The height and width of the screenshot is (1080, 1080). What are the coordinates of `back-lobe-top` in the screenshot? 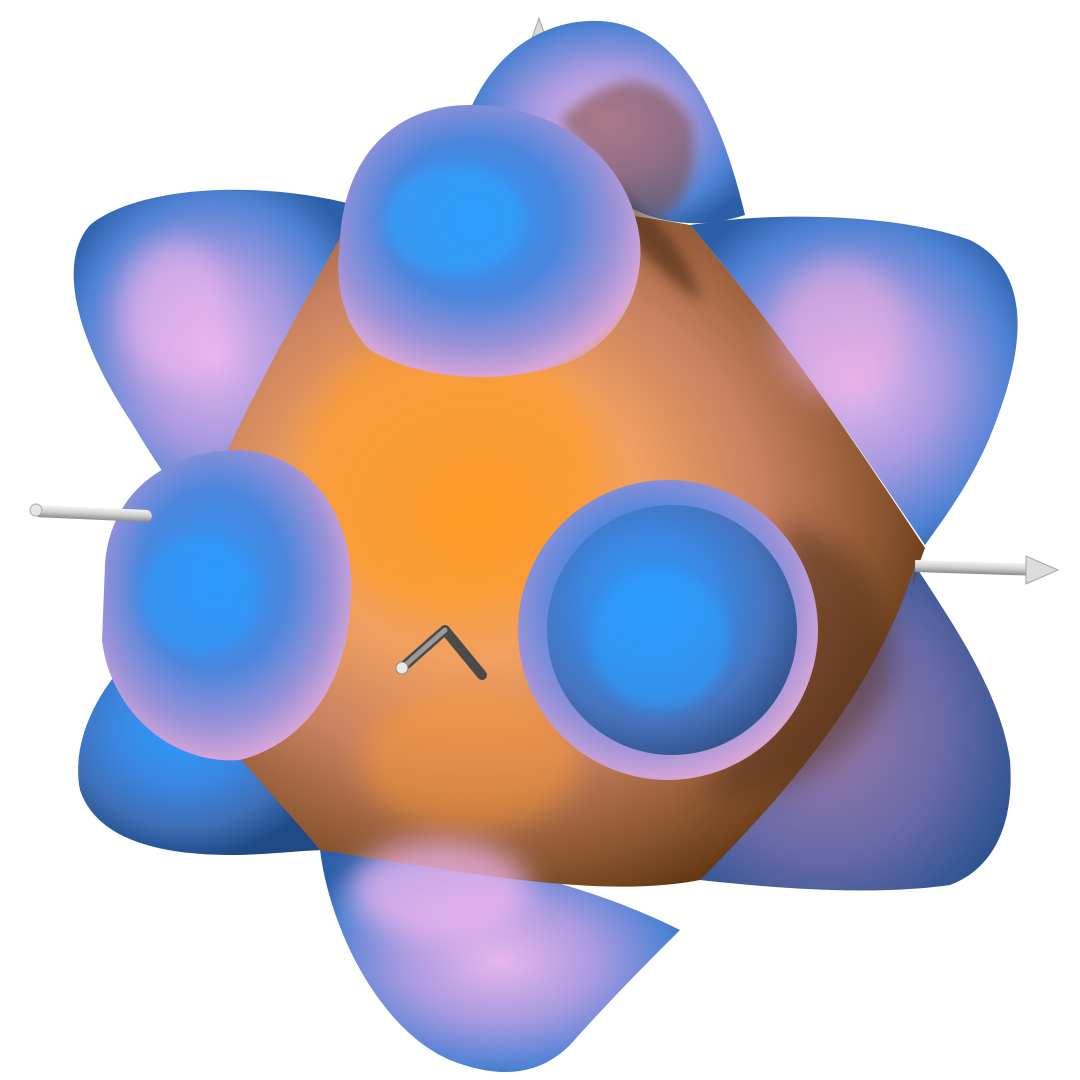 It's located at (607, 122).